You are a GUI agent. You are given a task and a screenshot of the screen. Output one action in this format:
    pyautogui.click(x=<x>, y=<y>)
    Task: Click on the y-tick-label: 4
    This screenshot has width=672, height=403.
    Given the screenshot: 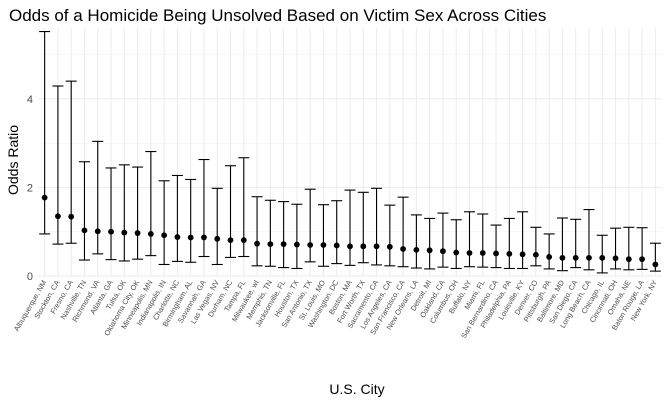 What is the action you would take?
    pyautogui.click(x=30, y=100)
    